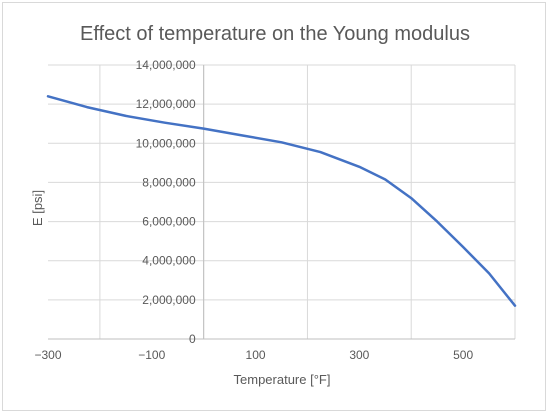 Image resolution: width=550 pixels, height=415 pixels. I want to click on x-tick-label: −100, so click(151, 355).